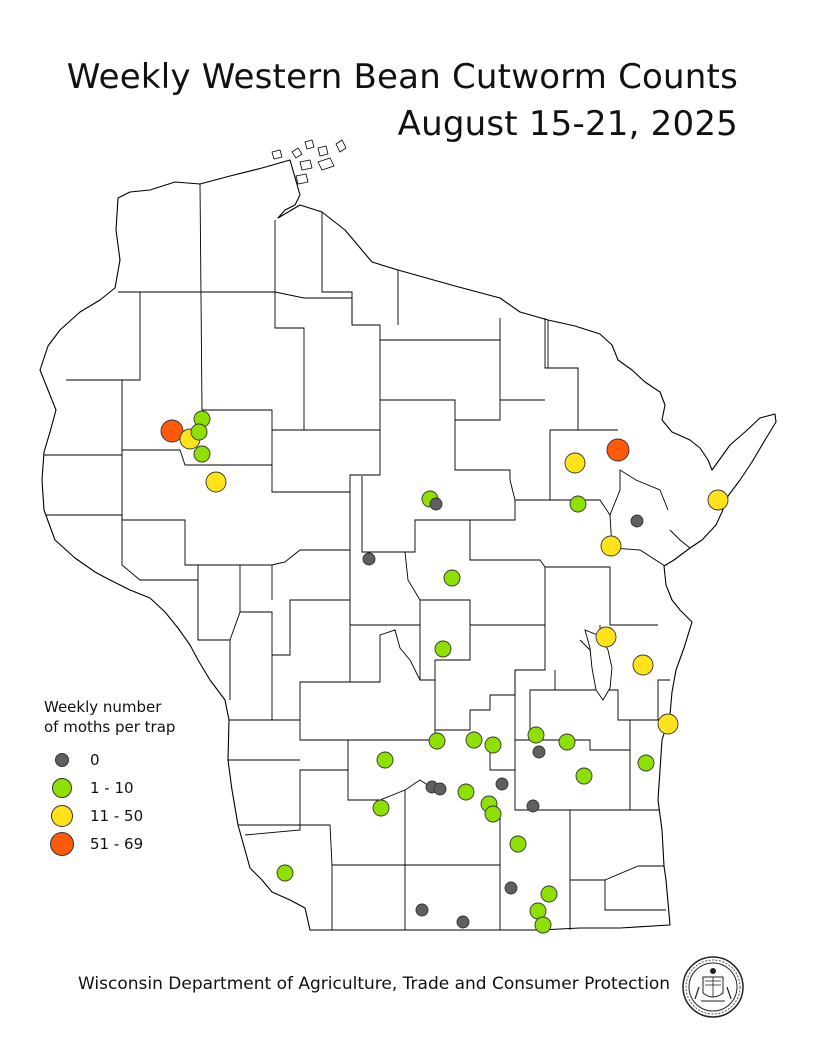  I want to click on legend-item-mid: 11 - 50, so click(109, 819).